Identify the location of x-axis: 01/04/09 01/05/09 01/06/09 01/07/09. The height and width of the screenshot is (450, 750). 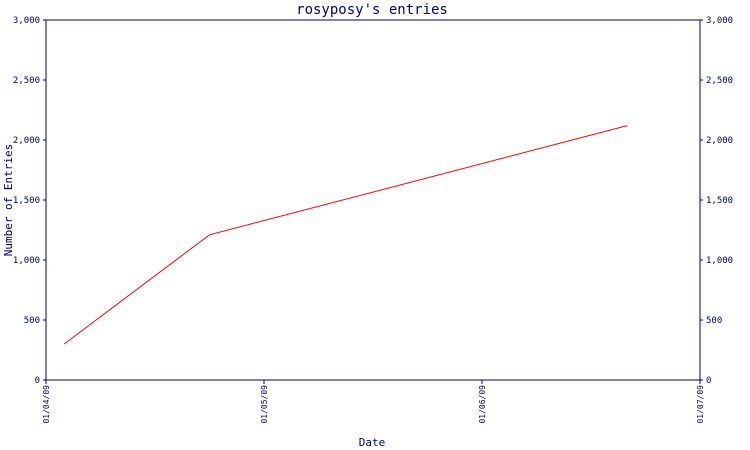
(373, 402).